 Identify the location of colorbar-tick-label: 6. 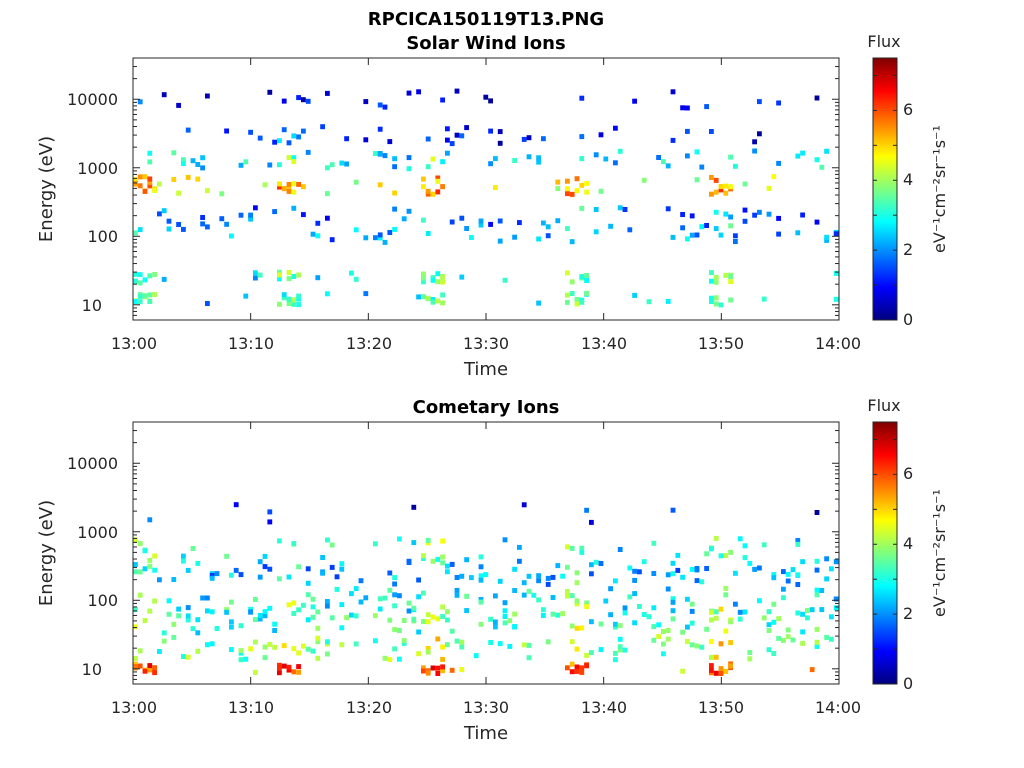
(908, 109).